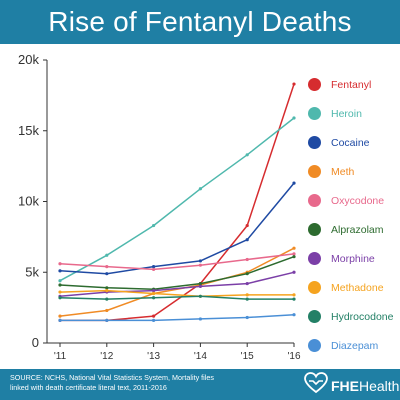 The height and width of the screenshot is (400, 400). What do you see at coordinates (316, 385) in the screenshot?
I see `heart-hands-icon` at bounding box center [316, 385].